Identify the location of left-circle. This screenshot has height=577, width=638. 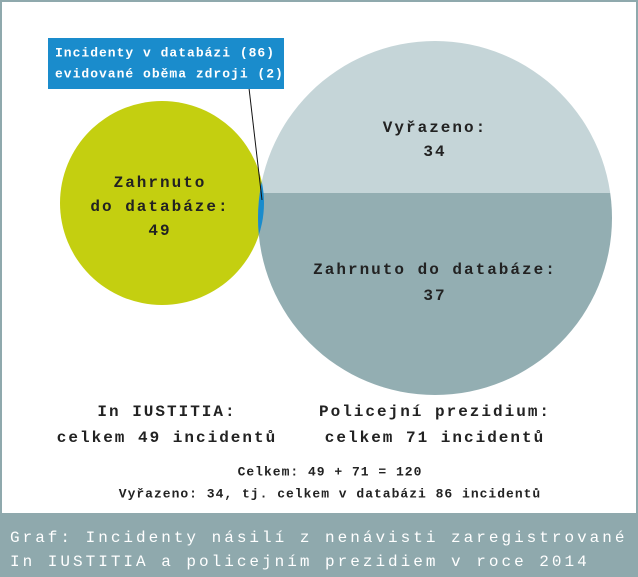
(162, 203).